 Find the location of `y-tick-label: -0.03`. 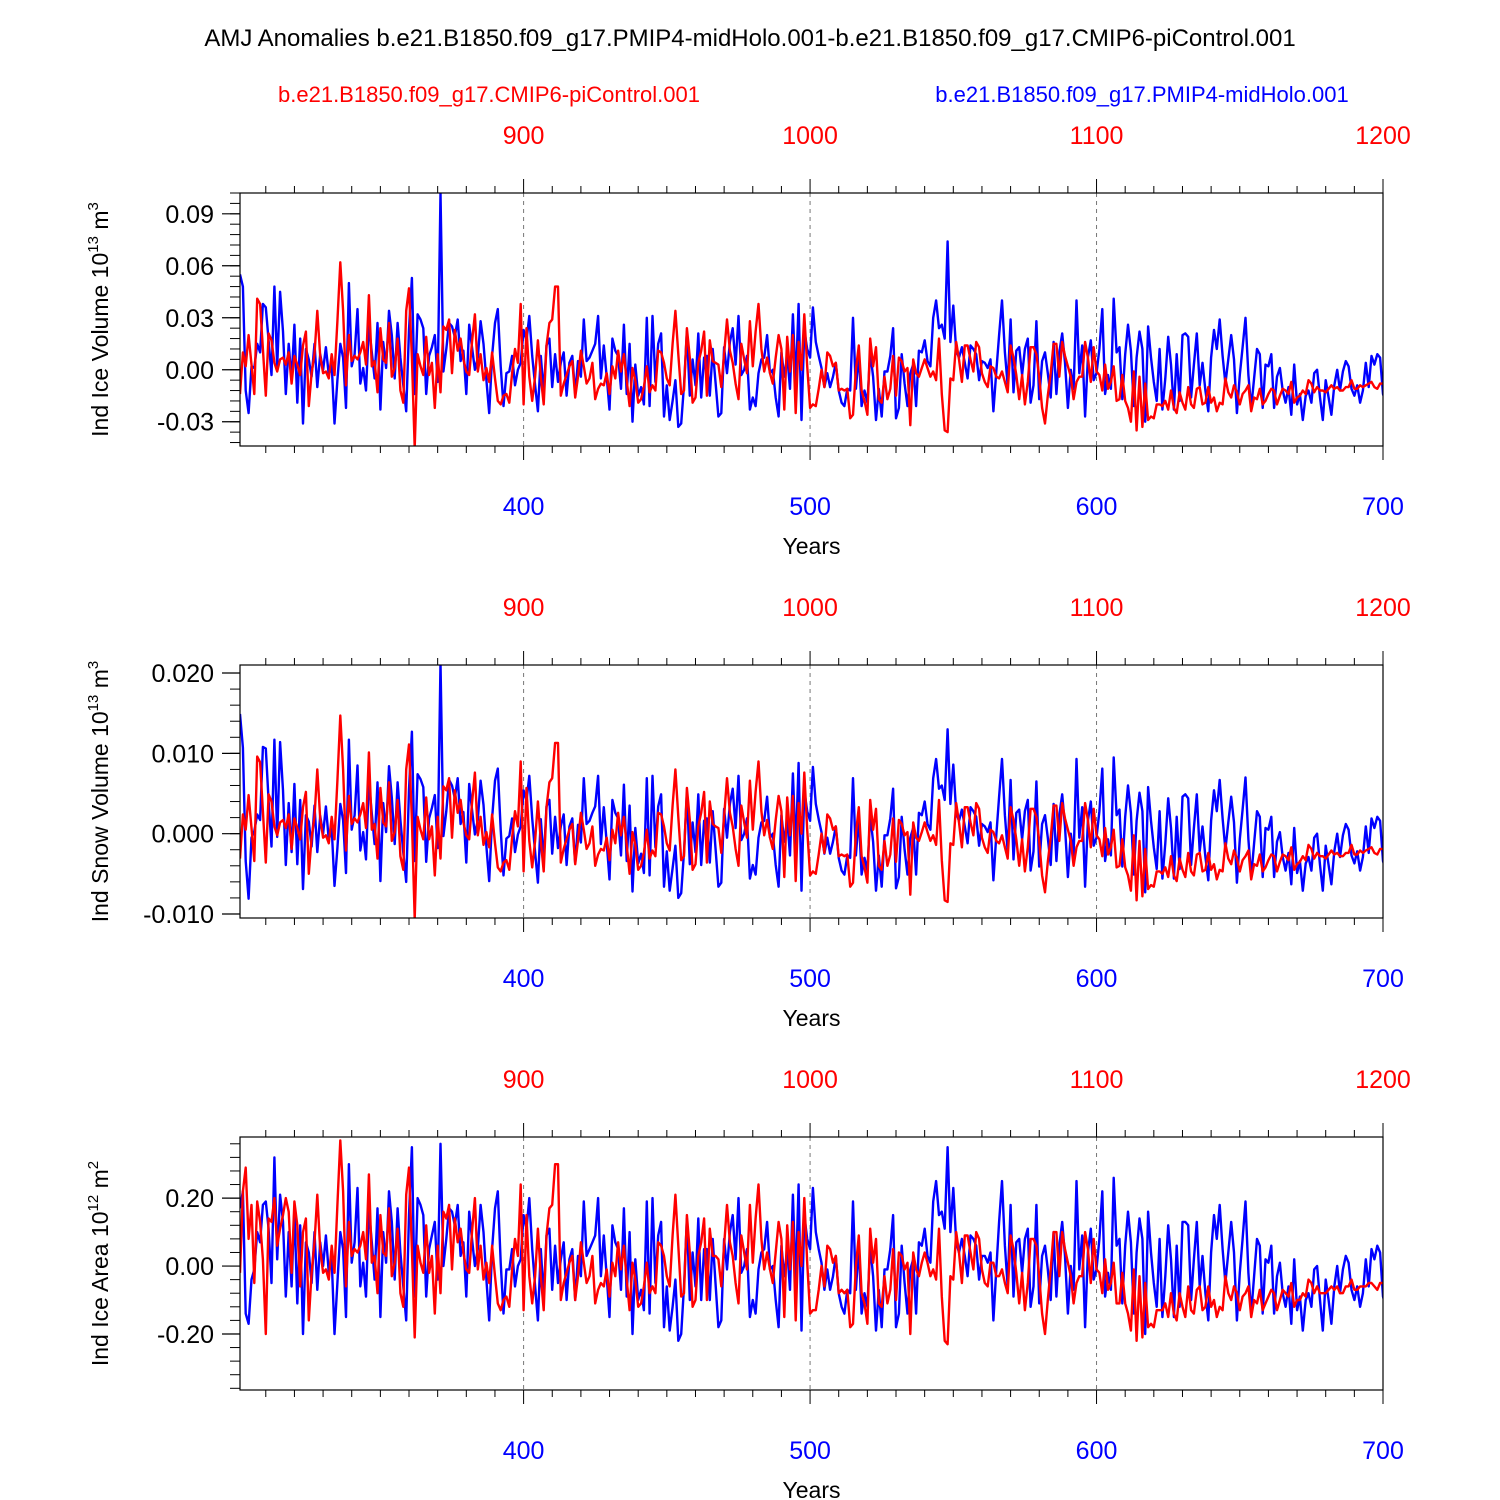

y-tick-label: -0.03 is located at coordinates (185, 423).